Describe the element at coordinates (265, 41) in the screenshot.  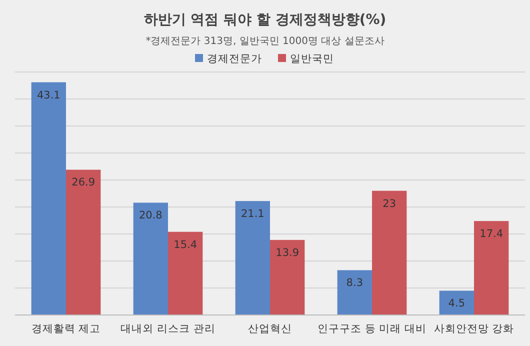
I see `chart-subtitle: *경제전문가 313명, 일반국민 1000명 대상 설문조사` at that location.